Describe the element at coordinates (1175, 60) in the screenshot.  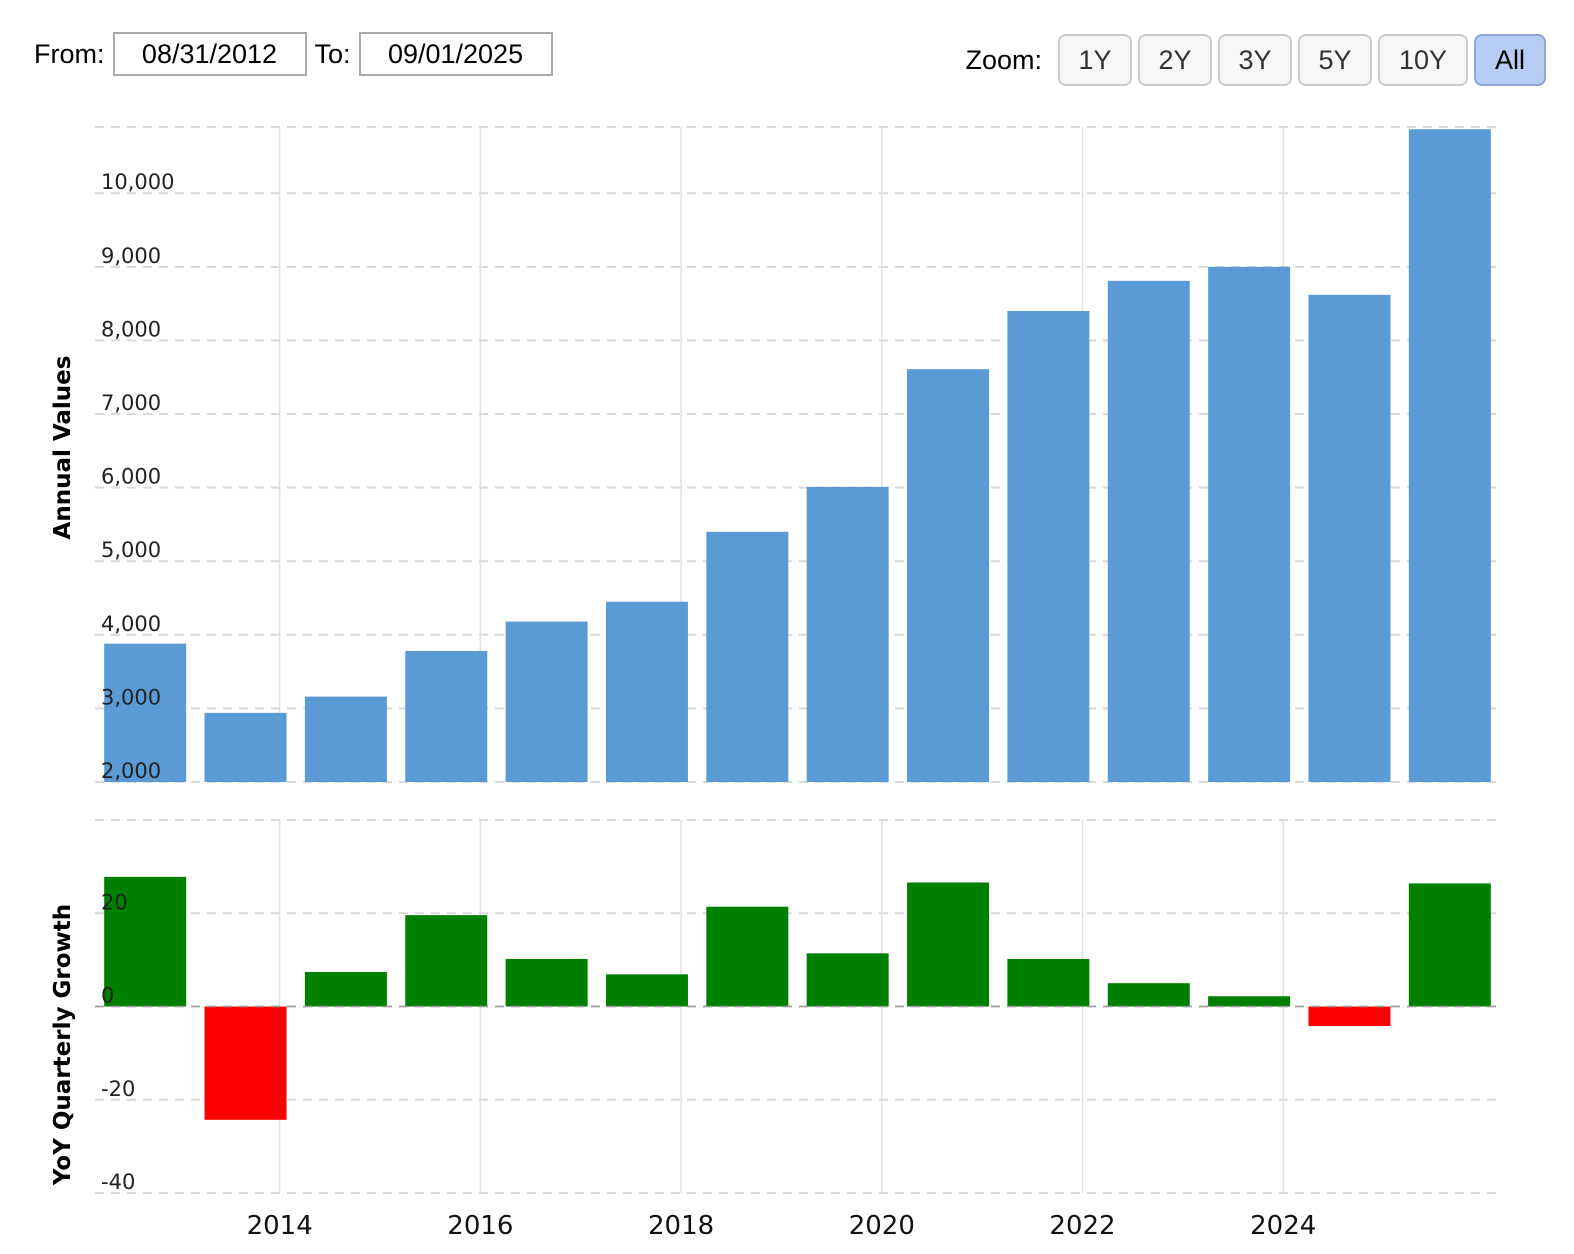
I see `zoom-2y-button: 2Y` at that location.